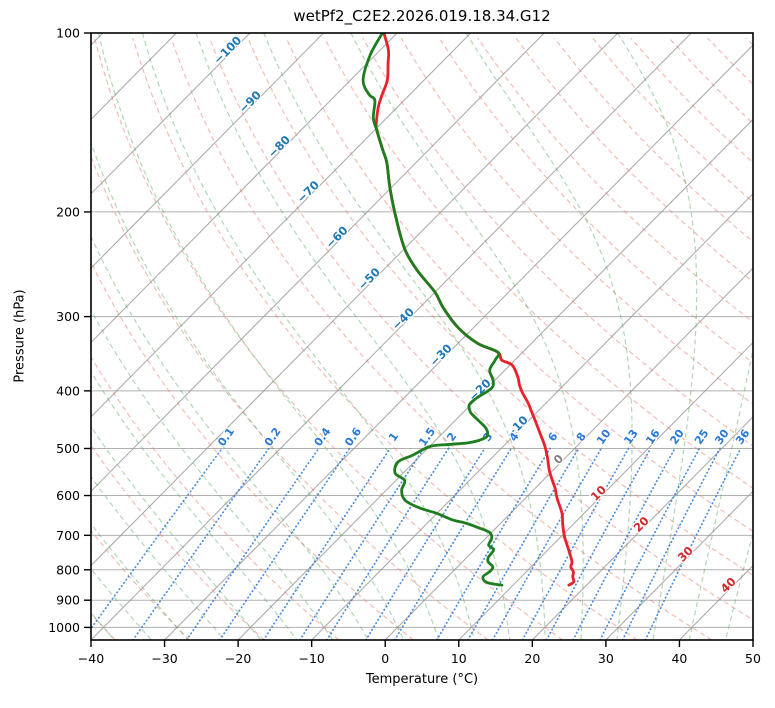 The height and width of the screenshot is (708, 775). I want to click on isotherm-label: 30, so click(685, 553).